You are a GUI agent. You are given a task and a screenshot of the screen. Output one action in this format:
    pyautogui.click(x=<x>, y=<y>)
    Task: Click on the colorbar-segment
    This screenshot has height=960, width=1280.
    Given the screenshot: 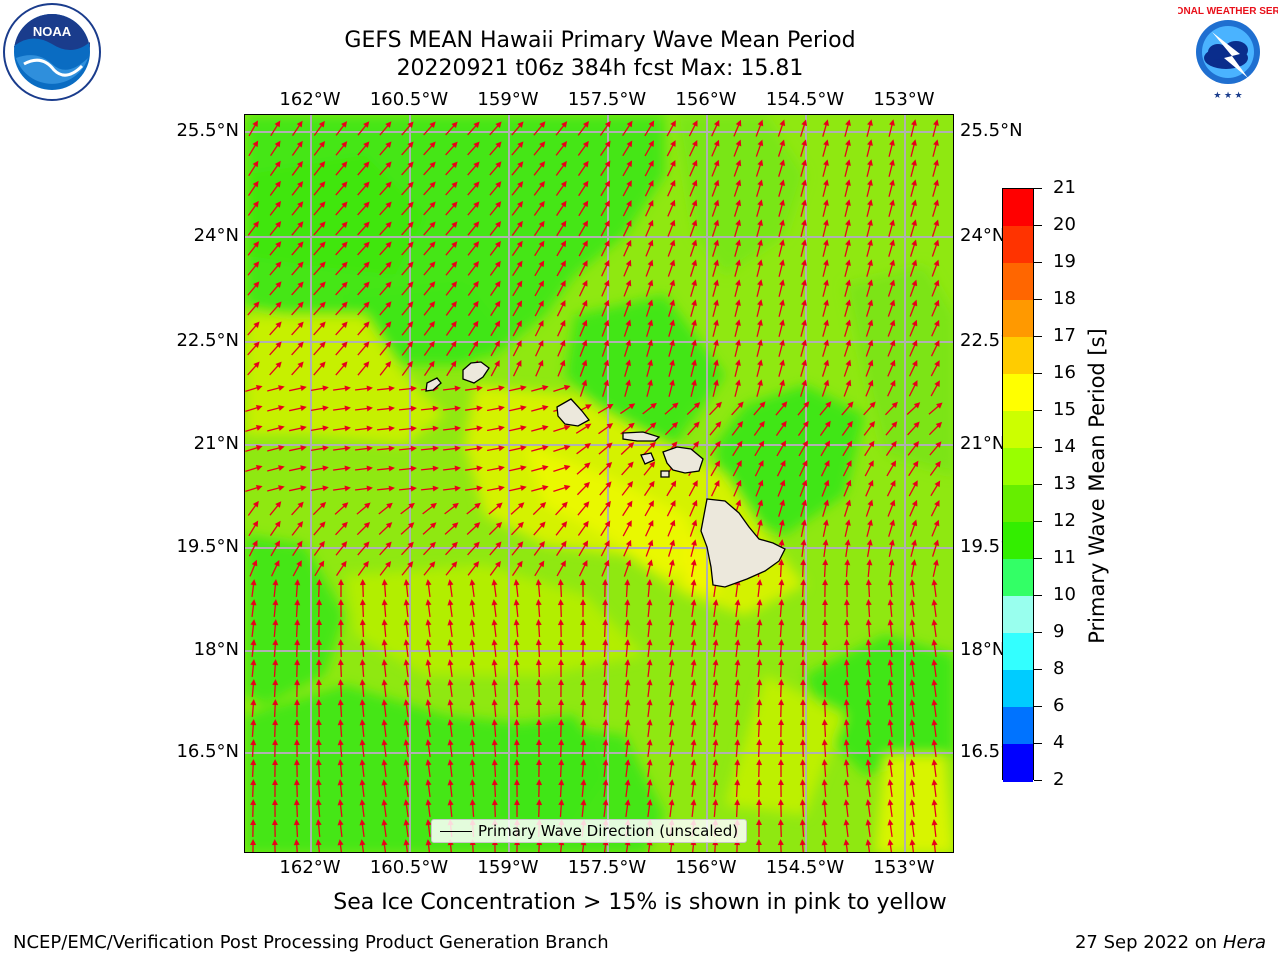 What is the action you would take?
    pyautogui.click(x=1018, y=541)
    